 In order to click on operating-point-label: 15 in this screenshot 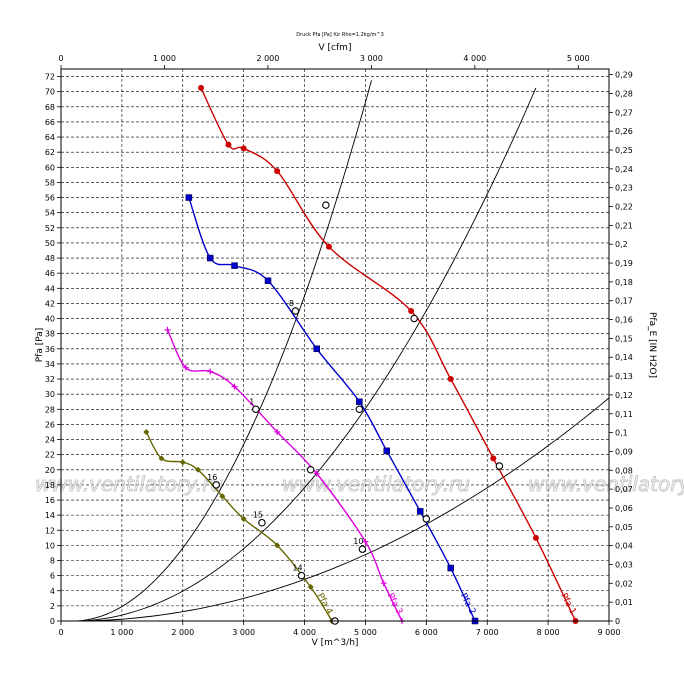, I will do `click(258, 515)`.